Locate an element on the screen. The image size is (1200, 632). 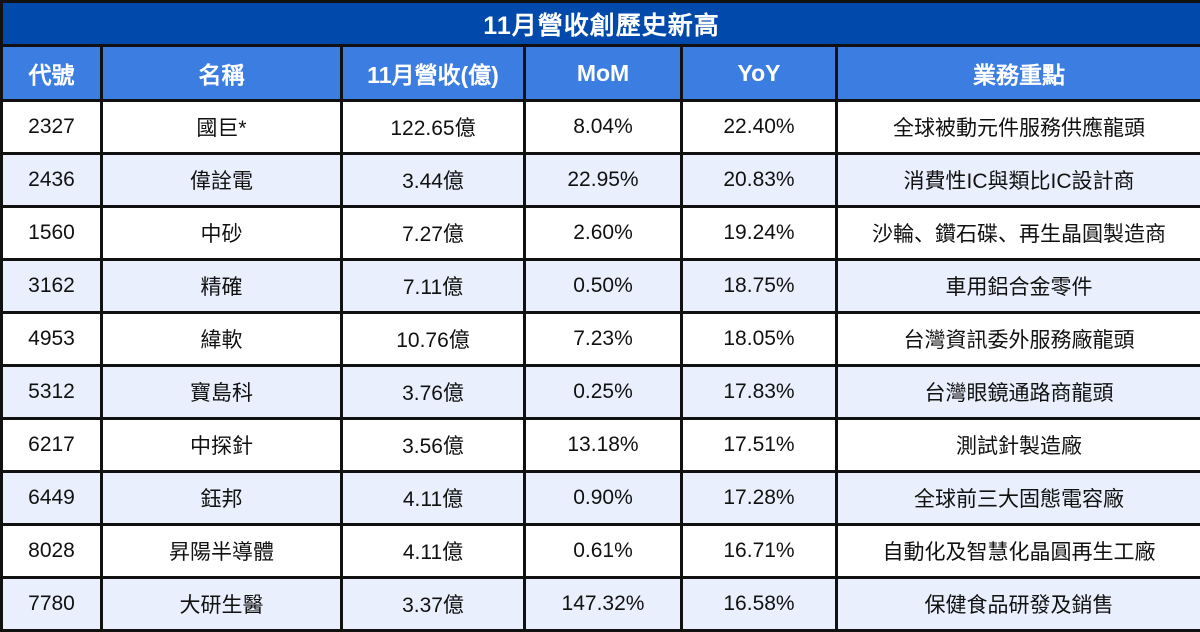
mom-cell: 8.04% is located at coordinates (603, 127).